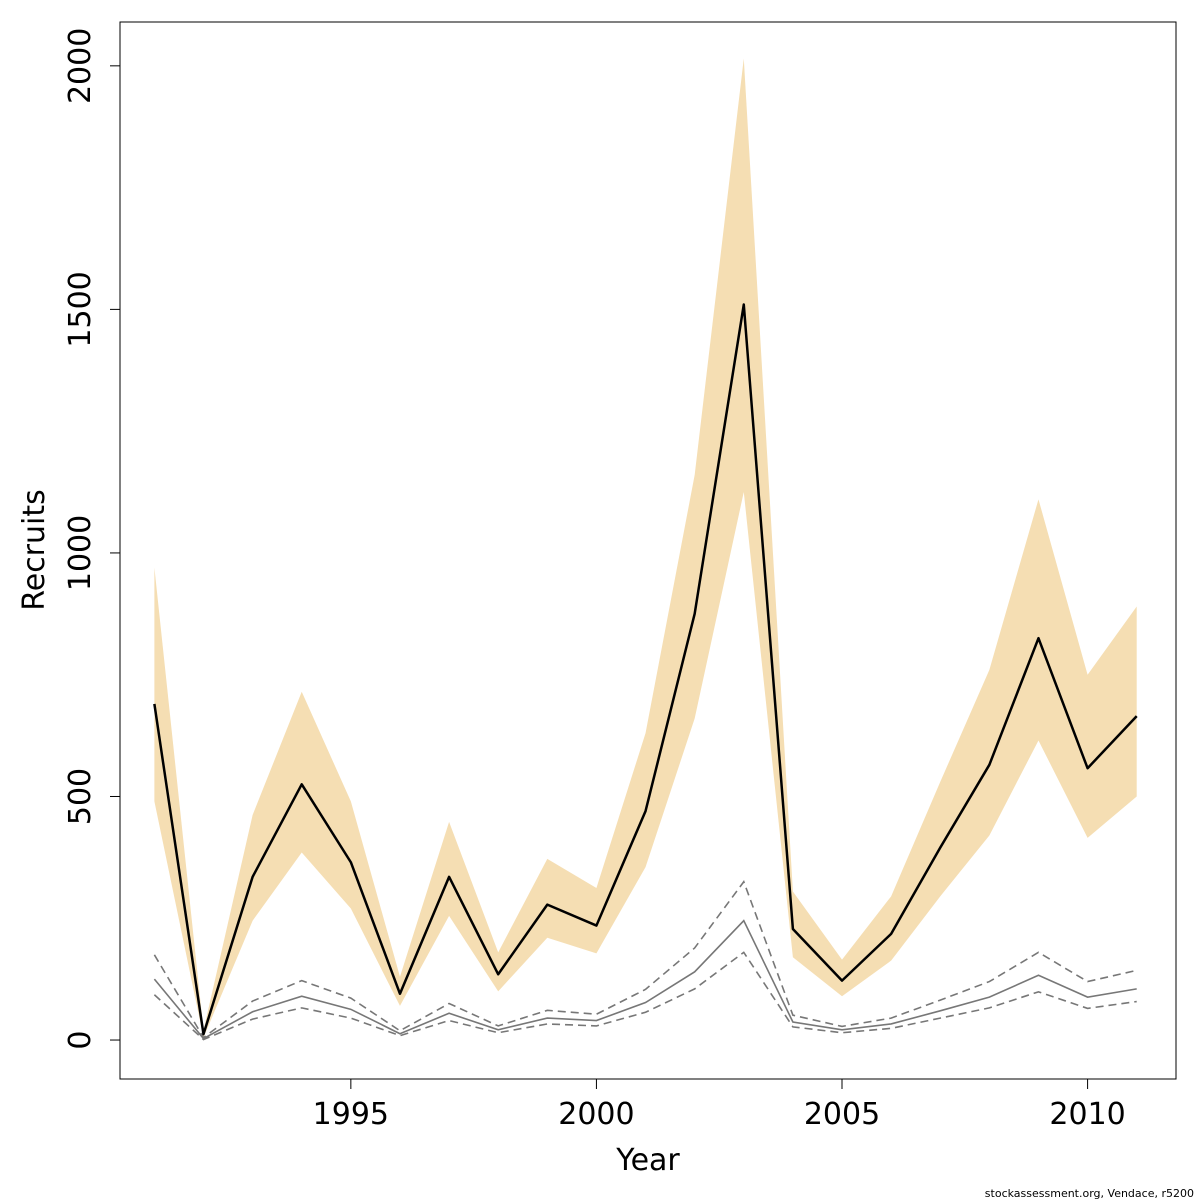 Image resolution: width=1200 pixels, height=1200 pixels. I want to click on alternative-upper-bound-line, so click(645, 959).